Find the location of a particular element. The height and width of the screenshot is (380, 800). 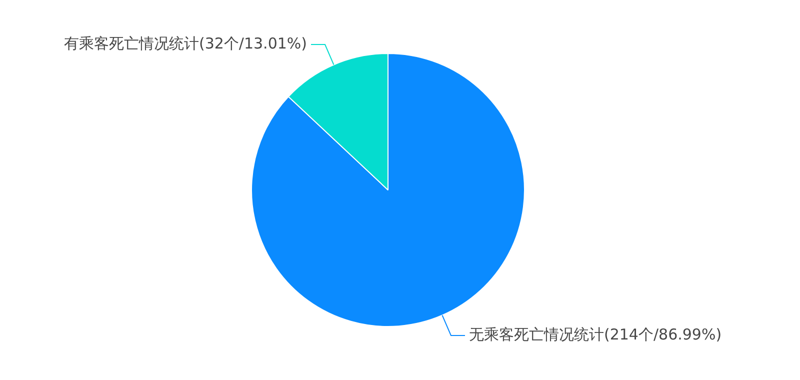

slice-label: 无乘客死亡情况统计(214个/86.99%) is located at coordinates (595, 334).